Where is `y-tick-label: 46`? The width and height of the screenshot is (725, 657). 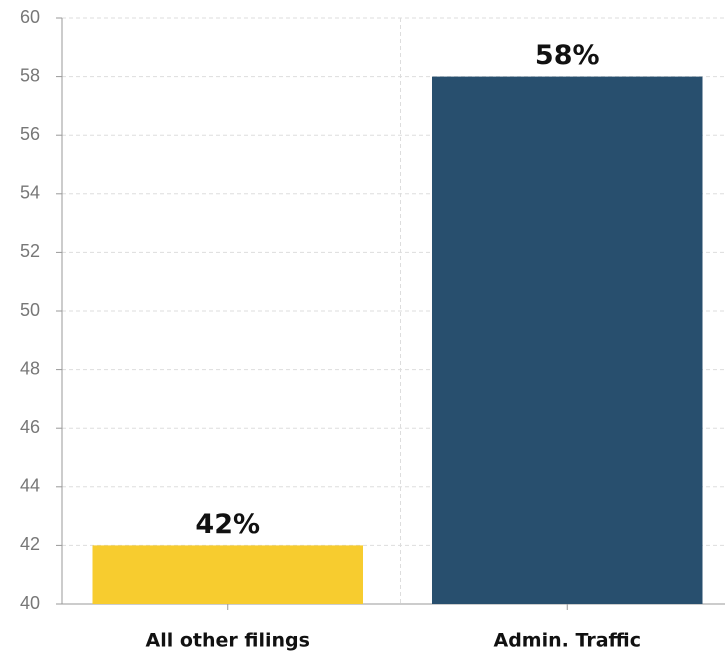 y-tick-label: 46 is located at coordinates (30, 427).